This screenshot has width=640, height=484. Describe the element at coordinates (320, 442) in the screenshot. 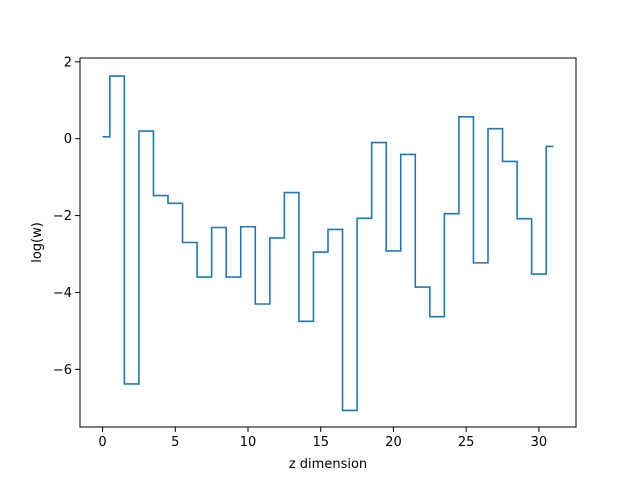

I see `x-tick-label: 15` at that location.